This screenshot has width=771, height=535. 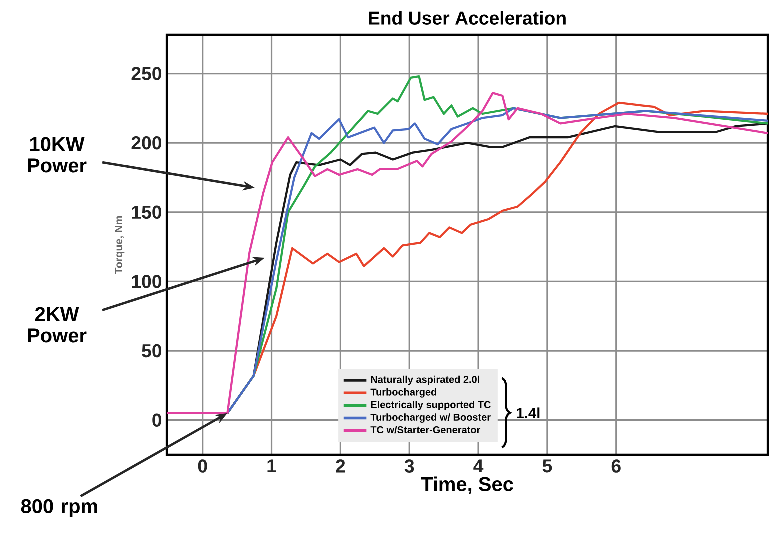 I want to click on y-tick-label: 50, so click(x=152, y=351).